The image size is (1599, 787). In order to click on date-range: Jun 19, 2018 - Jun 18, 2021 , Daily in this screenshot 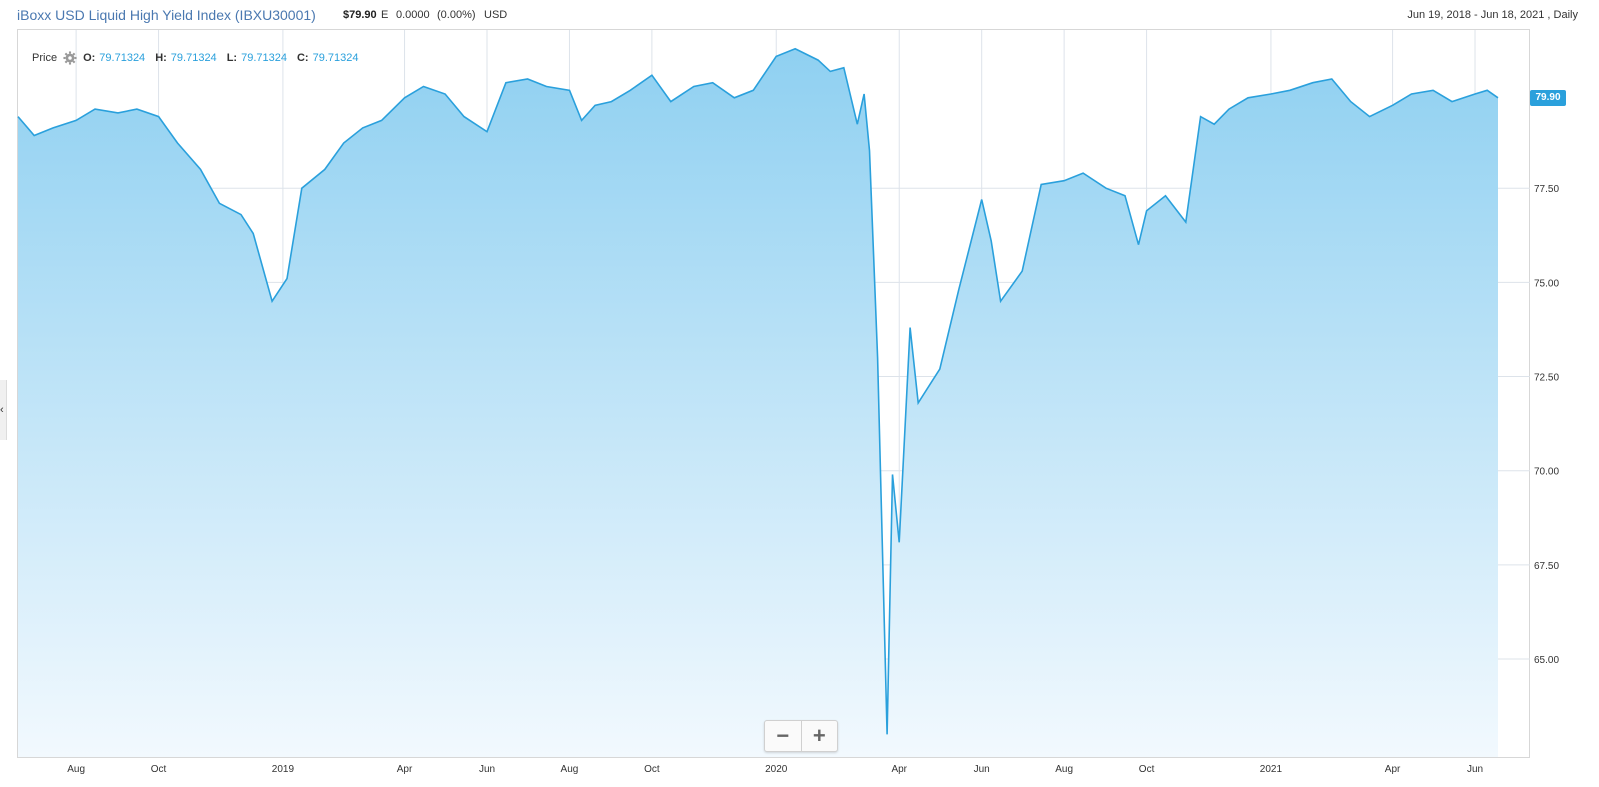, I will do `click(1492, 15)`.